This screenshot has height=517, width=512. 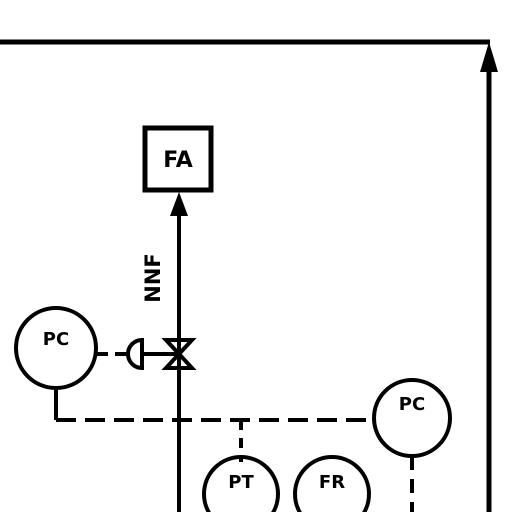 What do you see at coordinates (135, 354) in the screenshot?
I see `actuator-icon` at bounding box center [135, 354].